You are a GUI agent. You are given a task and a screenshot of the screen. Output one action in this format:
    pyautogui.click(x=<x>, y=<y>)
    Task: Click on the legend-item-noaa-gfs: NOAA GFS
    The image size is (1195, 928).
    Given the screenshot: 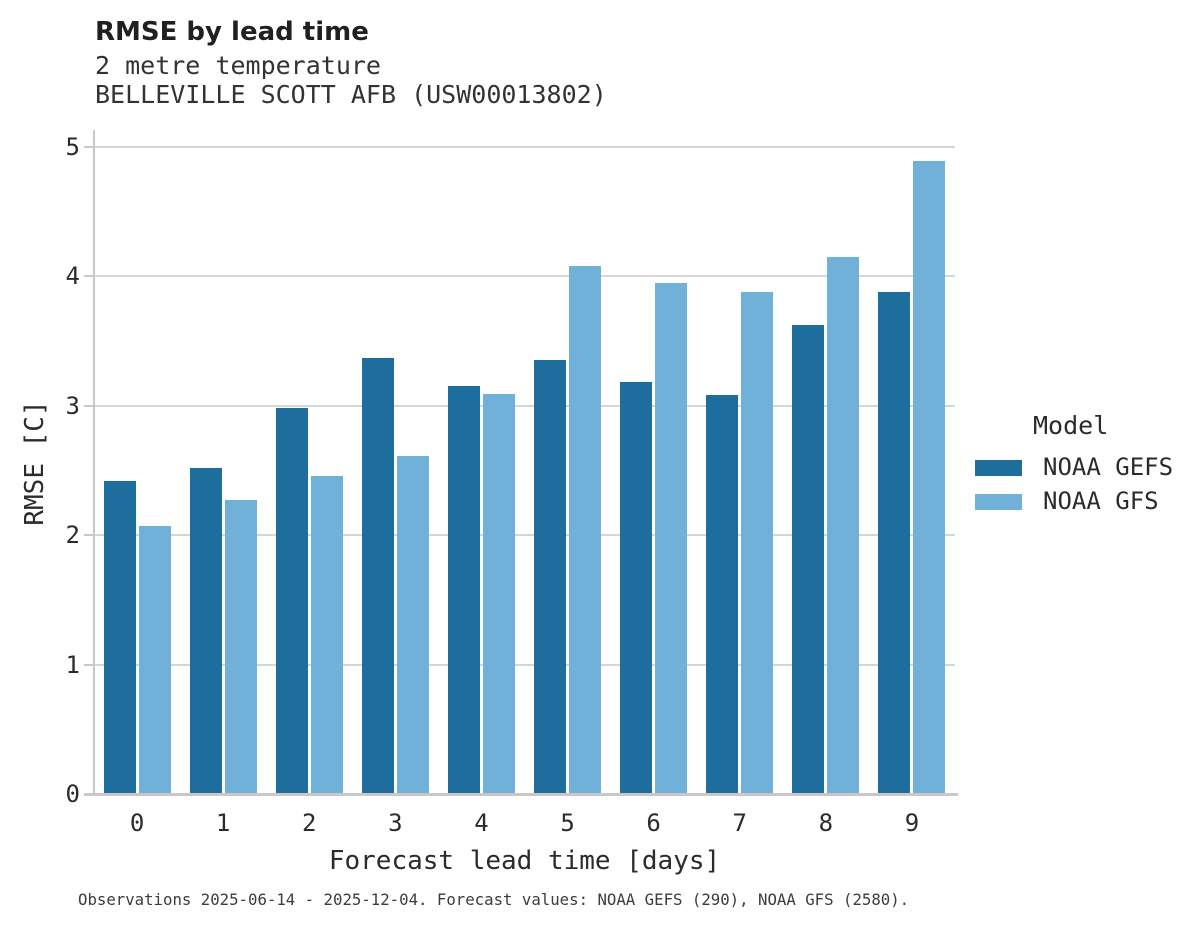 What is the action you would take?
    pyautogui.click(x=1082, y=501)
    